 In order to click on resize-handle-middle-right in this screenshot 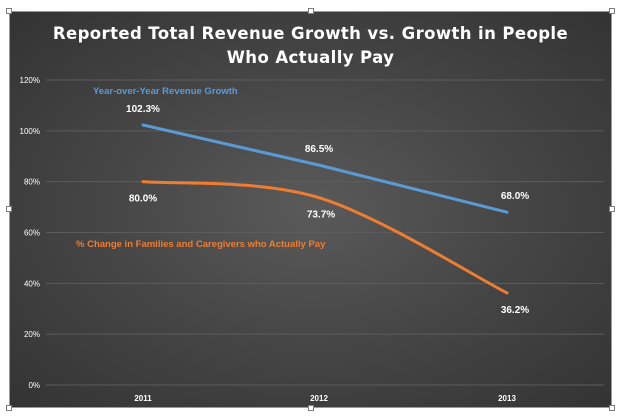, I will do `click(612, 209)`.